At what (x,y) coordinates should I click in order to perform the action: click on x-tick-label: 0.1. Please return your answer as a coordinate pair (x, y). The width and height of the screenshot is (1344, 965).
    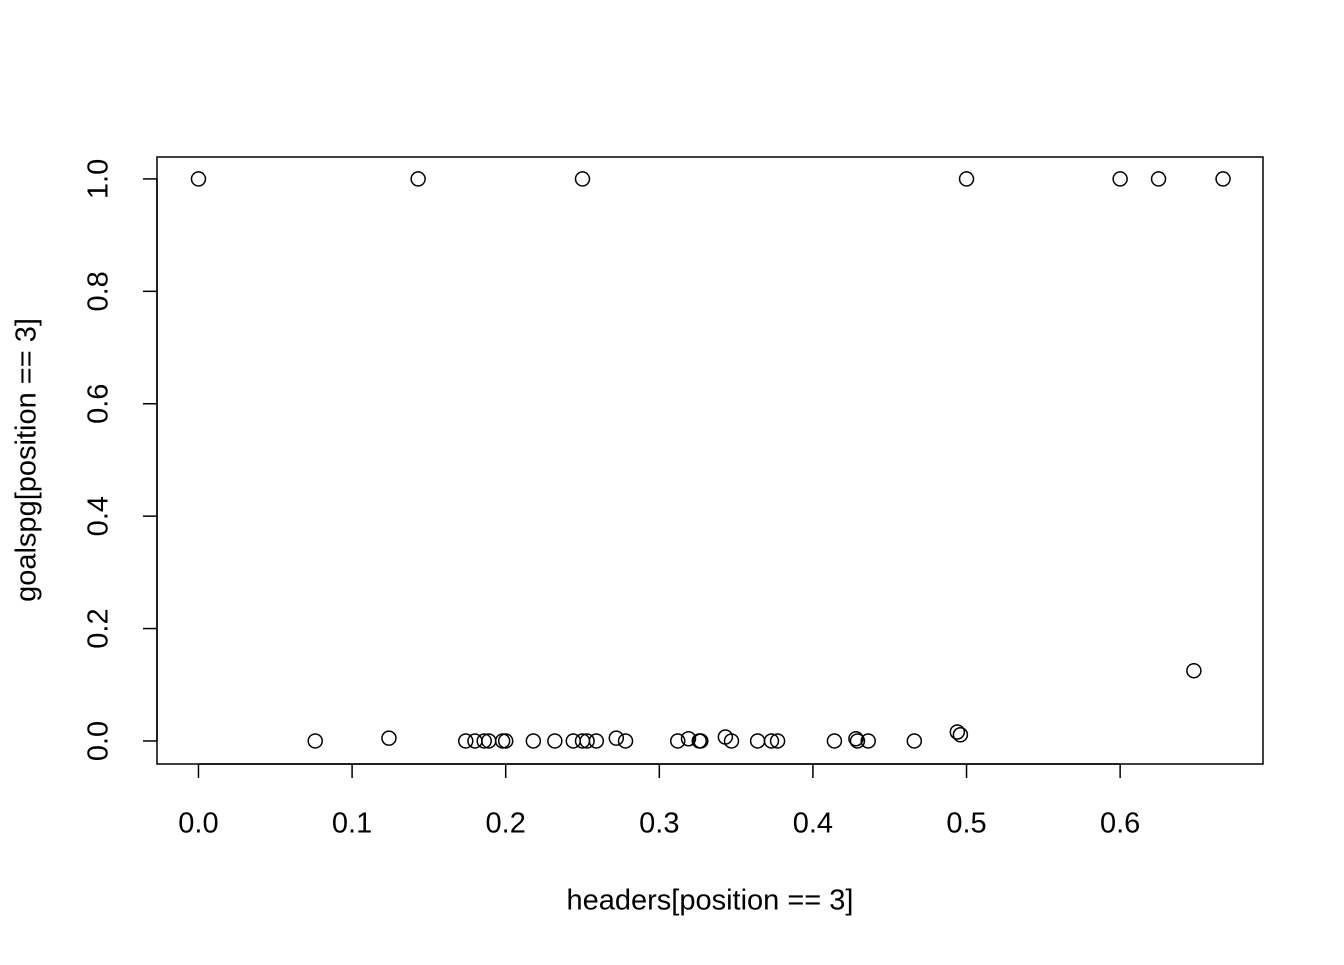
    Looking at the image, I should click on (352, 824).